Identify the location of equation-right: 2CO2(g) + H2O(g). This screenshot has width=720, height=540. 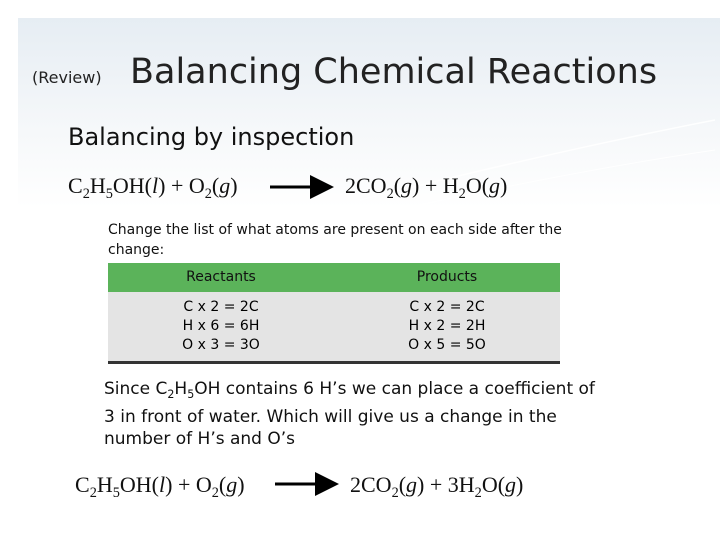
(426, 188).